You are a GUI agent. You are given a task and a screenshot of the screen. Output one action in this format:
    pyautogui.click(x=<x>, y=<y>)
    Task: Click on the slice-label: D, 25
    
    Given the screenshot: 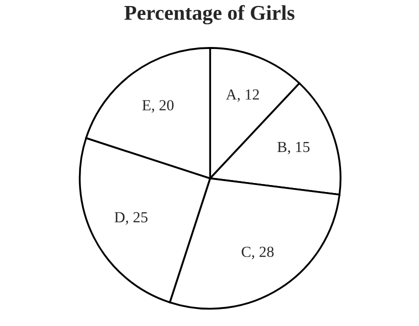 What is the action you would take?
    pyautogui.click(x=131, y=218)
    